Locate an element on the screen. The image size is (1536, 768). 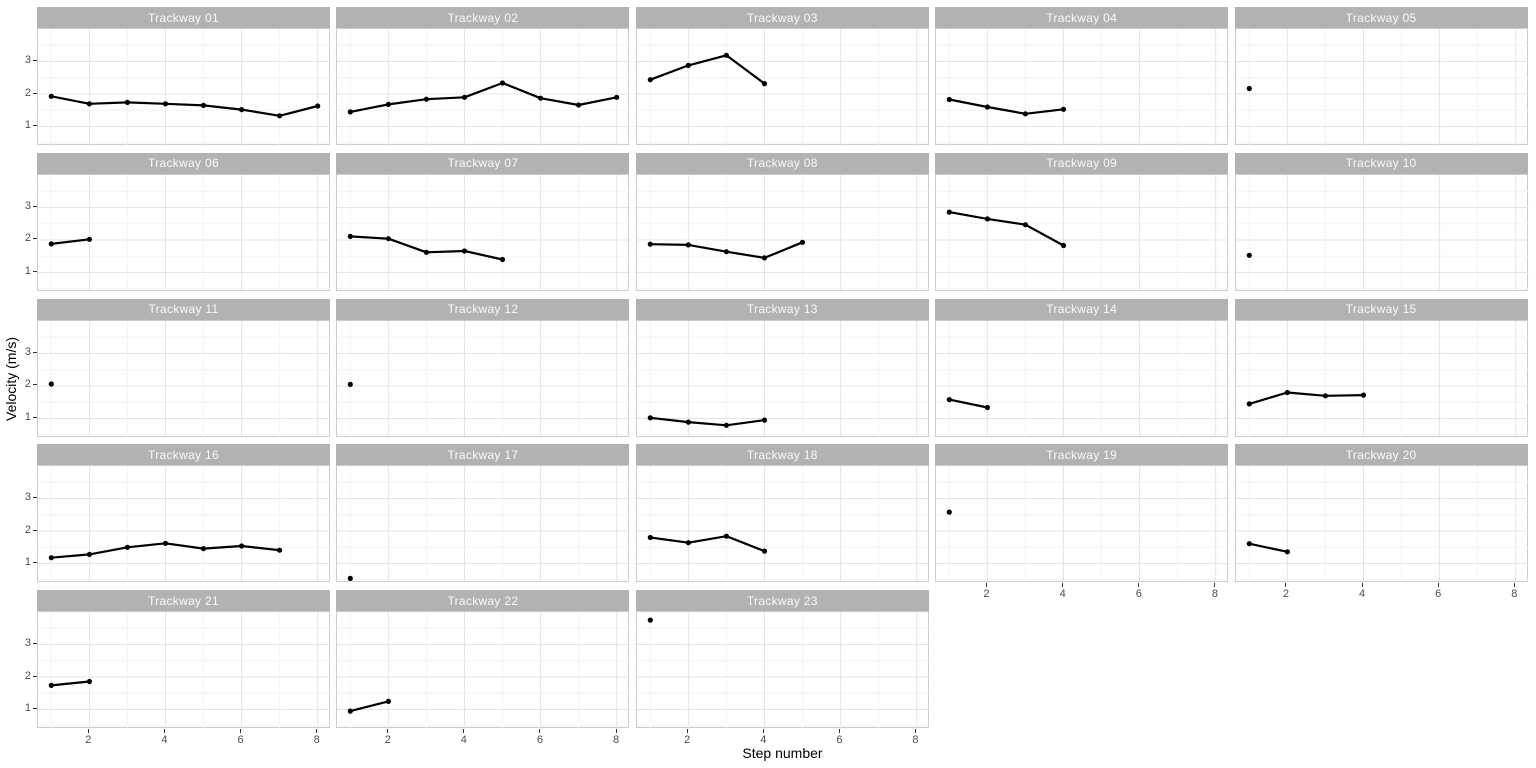
facet-strip: Trackway 07 is located at coordinates (483, 163).